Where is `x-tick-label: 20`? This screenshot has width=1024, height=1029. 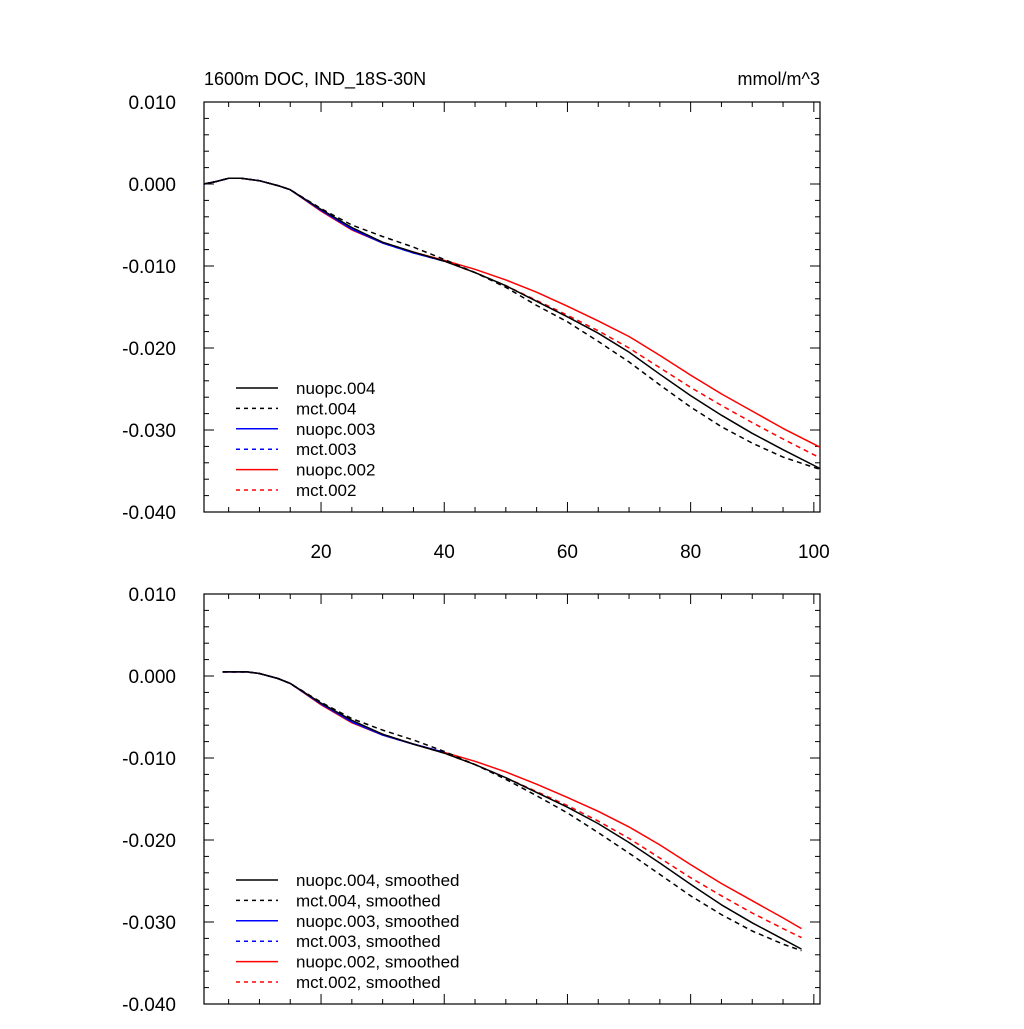 x-tick-label: 20 is located at coordinates (320, 552).